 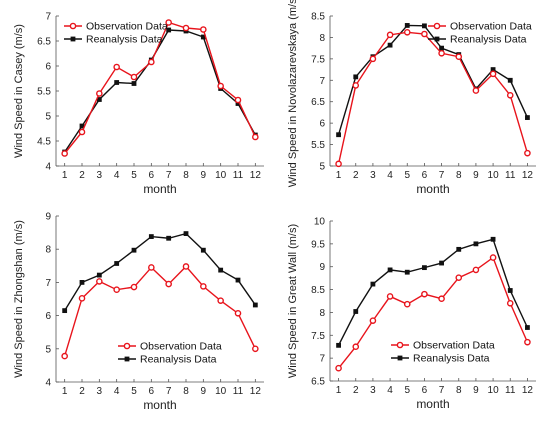 What do you see at coordinates (433, 98) in the screenshot?
I see `series-observation` at bounding box center [433, 98].